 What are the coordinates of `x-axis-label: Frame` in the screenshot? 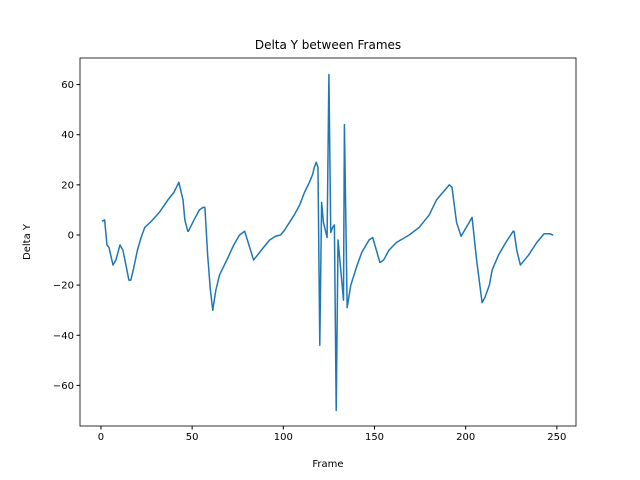 It's located at (327, 464).